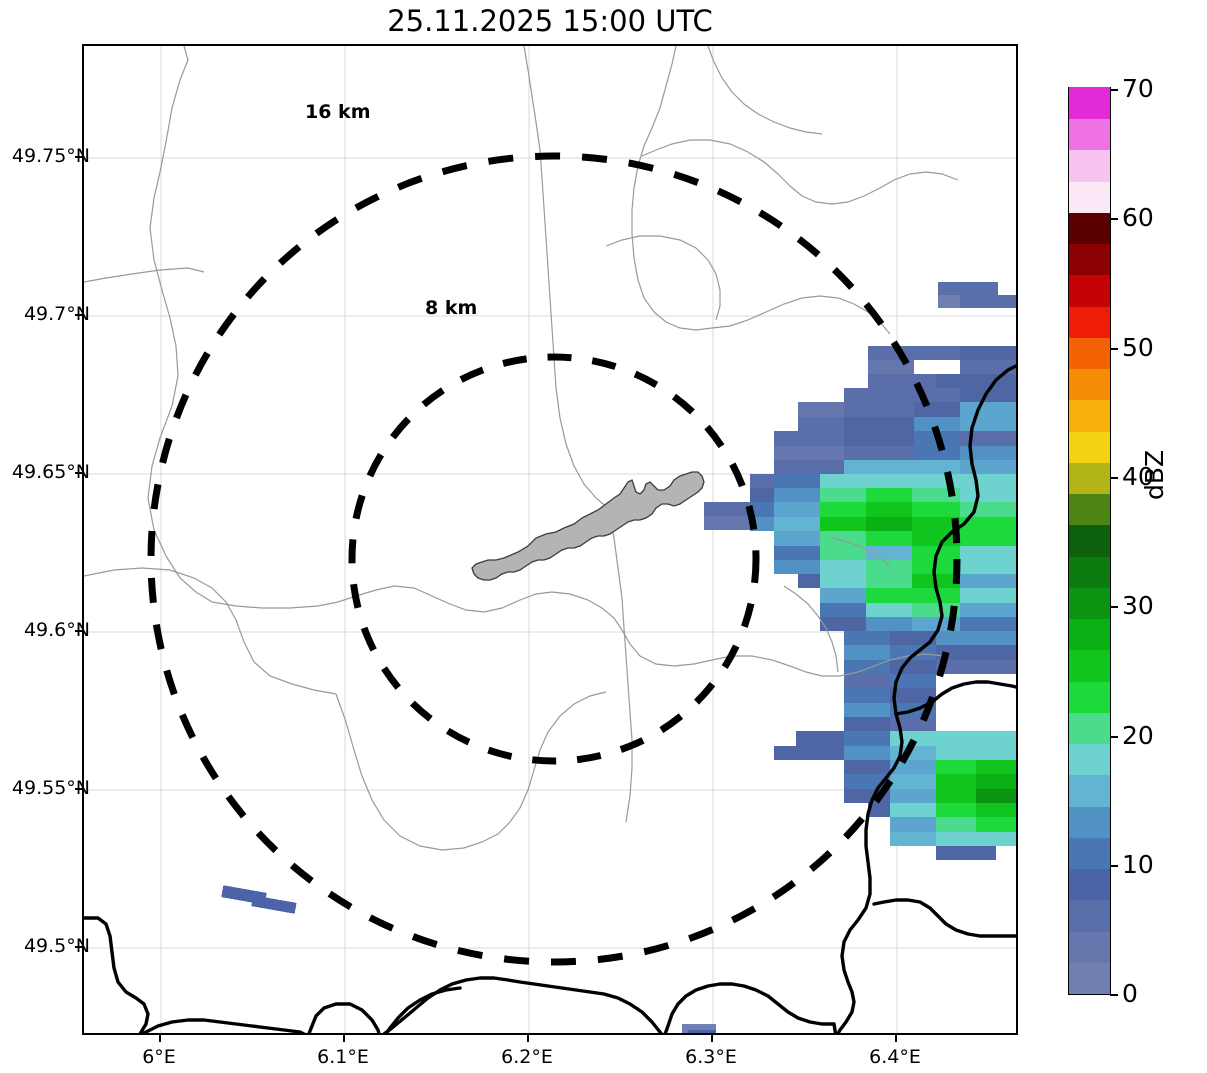 This screenshot has width=1207, height=1073. What do you see at coordinates (895, 1057) in the screenshot?
I see `xtick-label-4: 6.4°E` at bounding box center [895, 1057].